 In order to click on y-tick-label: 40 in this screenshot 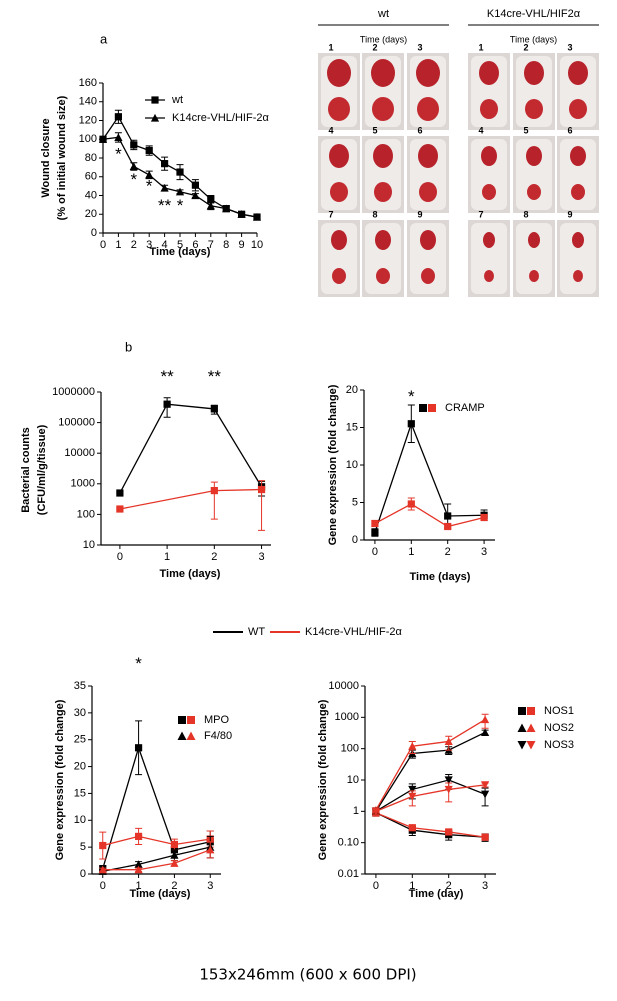, I will do `click(91, 195)`.